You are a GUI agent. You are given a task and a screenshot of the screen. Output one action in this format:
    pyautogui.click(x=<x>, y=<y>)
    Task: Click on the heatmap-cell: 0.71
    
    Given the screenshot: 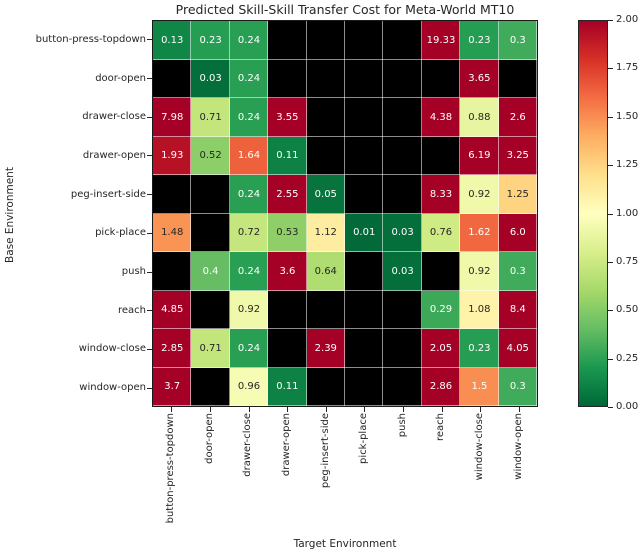 What is the action you would take?
    pyautogui.click(x=210, y=348)
    